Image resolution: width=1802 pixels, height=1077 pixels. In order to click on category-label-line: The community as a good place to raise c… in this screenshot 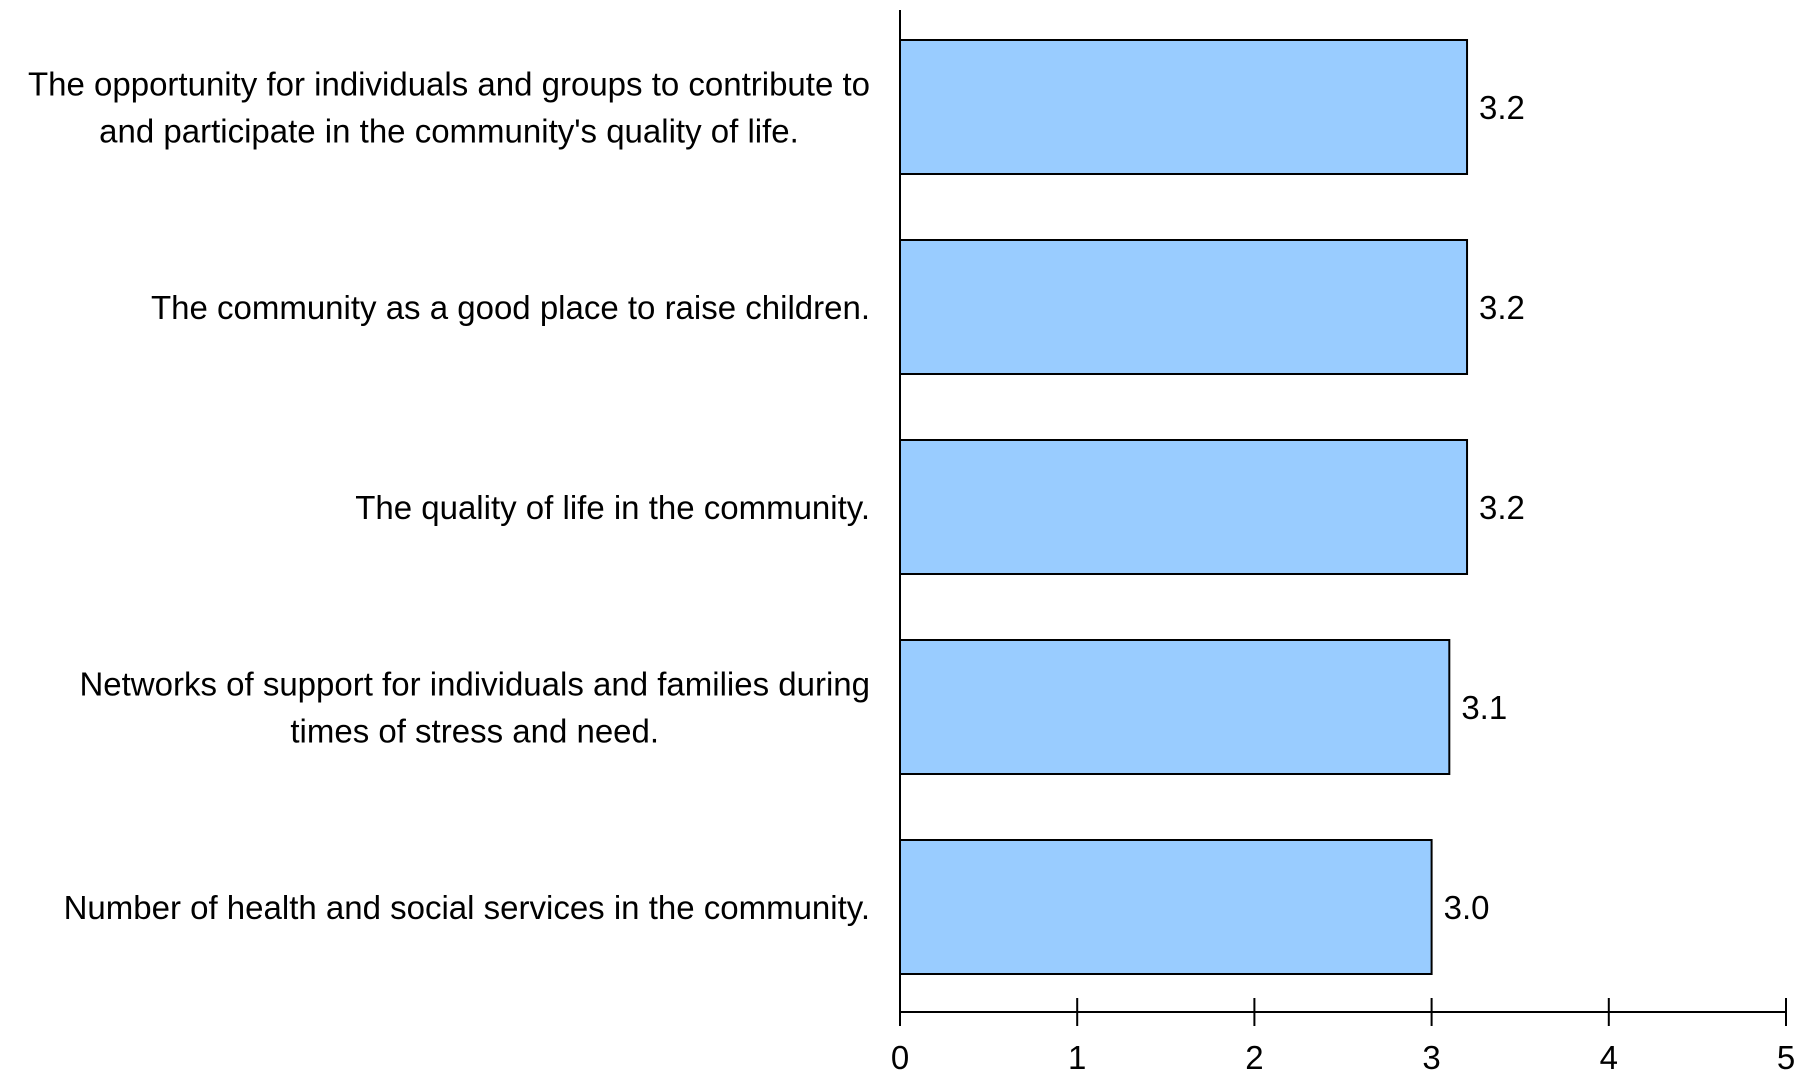, I will do `click(510, 307)`.